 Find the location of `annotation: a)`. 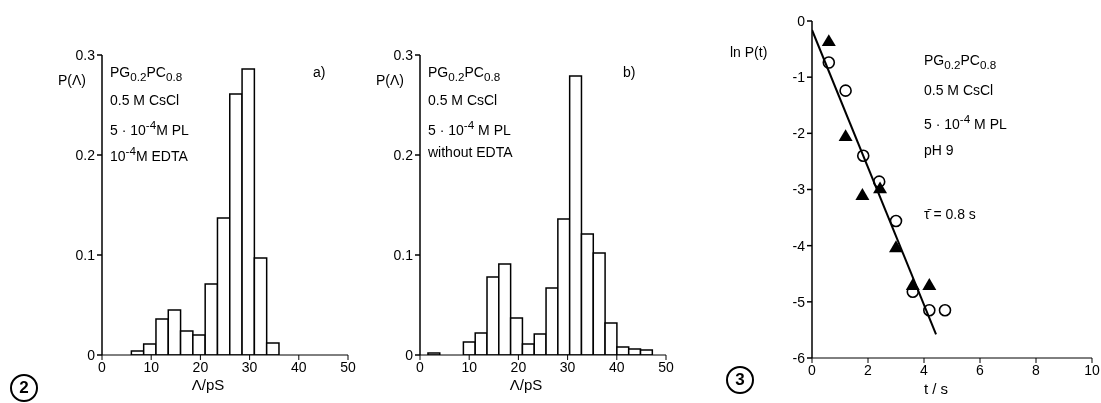

annotation: a) is located at coordinates (319, 72).